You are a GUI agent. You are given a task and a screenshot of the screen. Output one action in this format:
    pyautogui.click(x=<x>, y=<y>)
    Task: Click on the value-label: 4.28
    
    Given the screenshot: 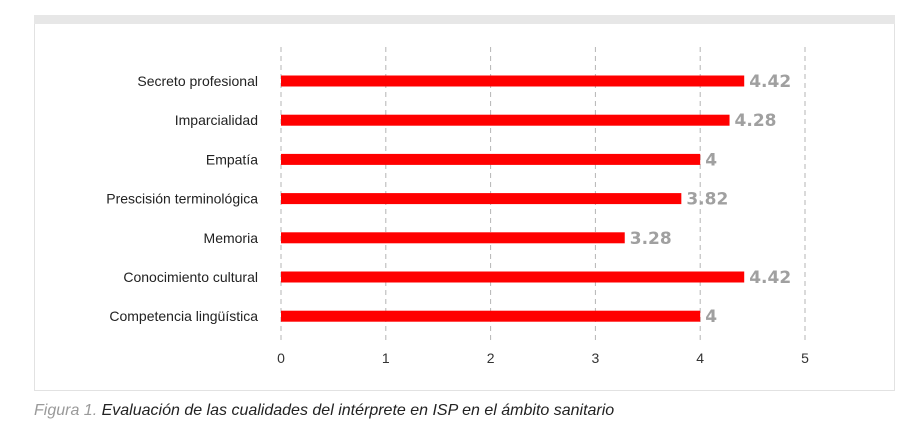 What is the action you would take?
    pyautogui.click(x=756, y=121)
    